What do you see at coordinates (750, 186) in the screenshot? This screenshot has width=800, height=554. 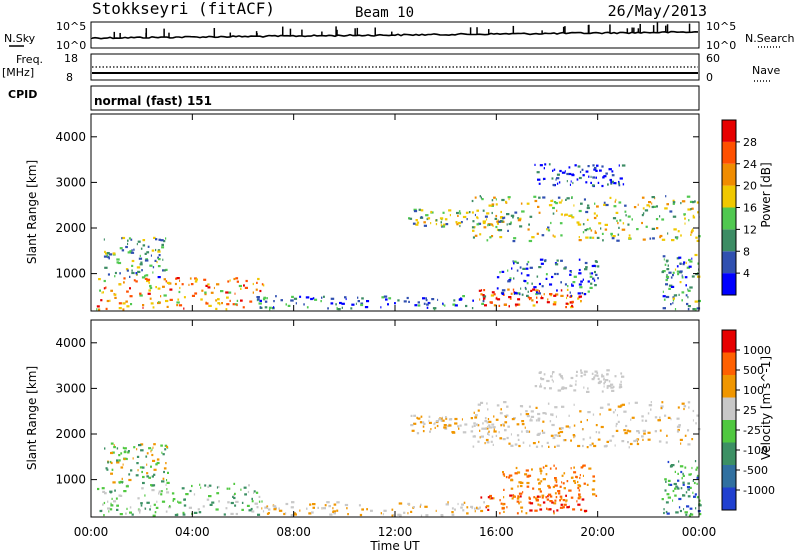 I see `colorbar-tick-label: 20` at bounding box center [750, 186].